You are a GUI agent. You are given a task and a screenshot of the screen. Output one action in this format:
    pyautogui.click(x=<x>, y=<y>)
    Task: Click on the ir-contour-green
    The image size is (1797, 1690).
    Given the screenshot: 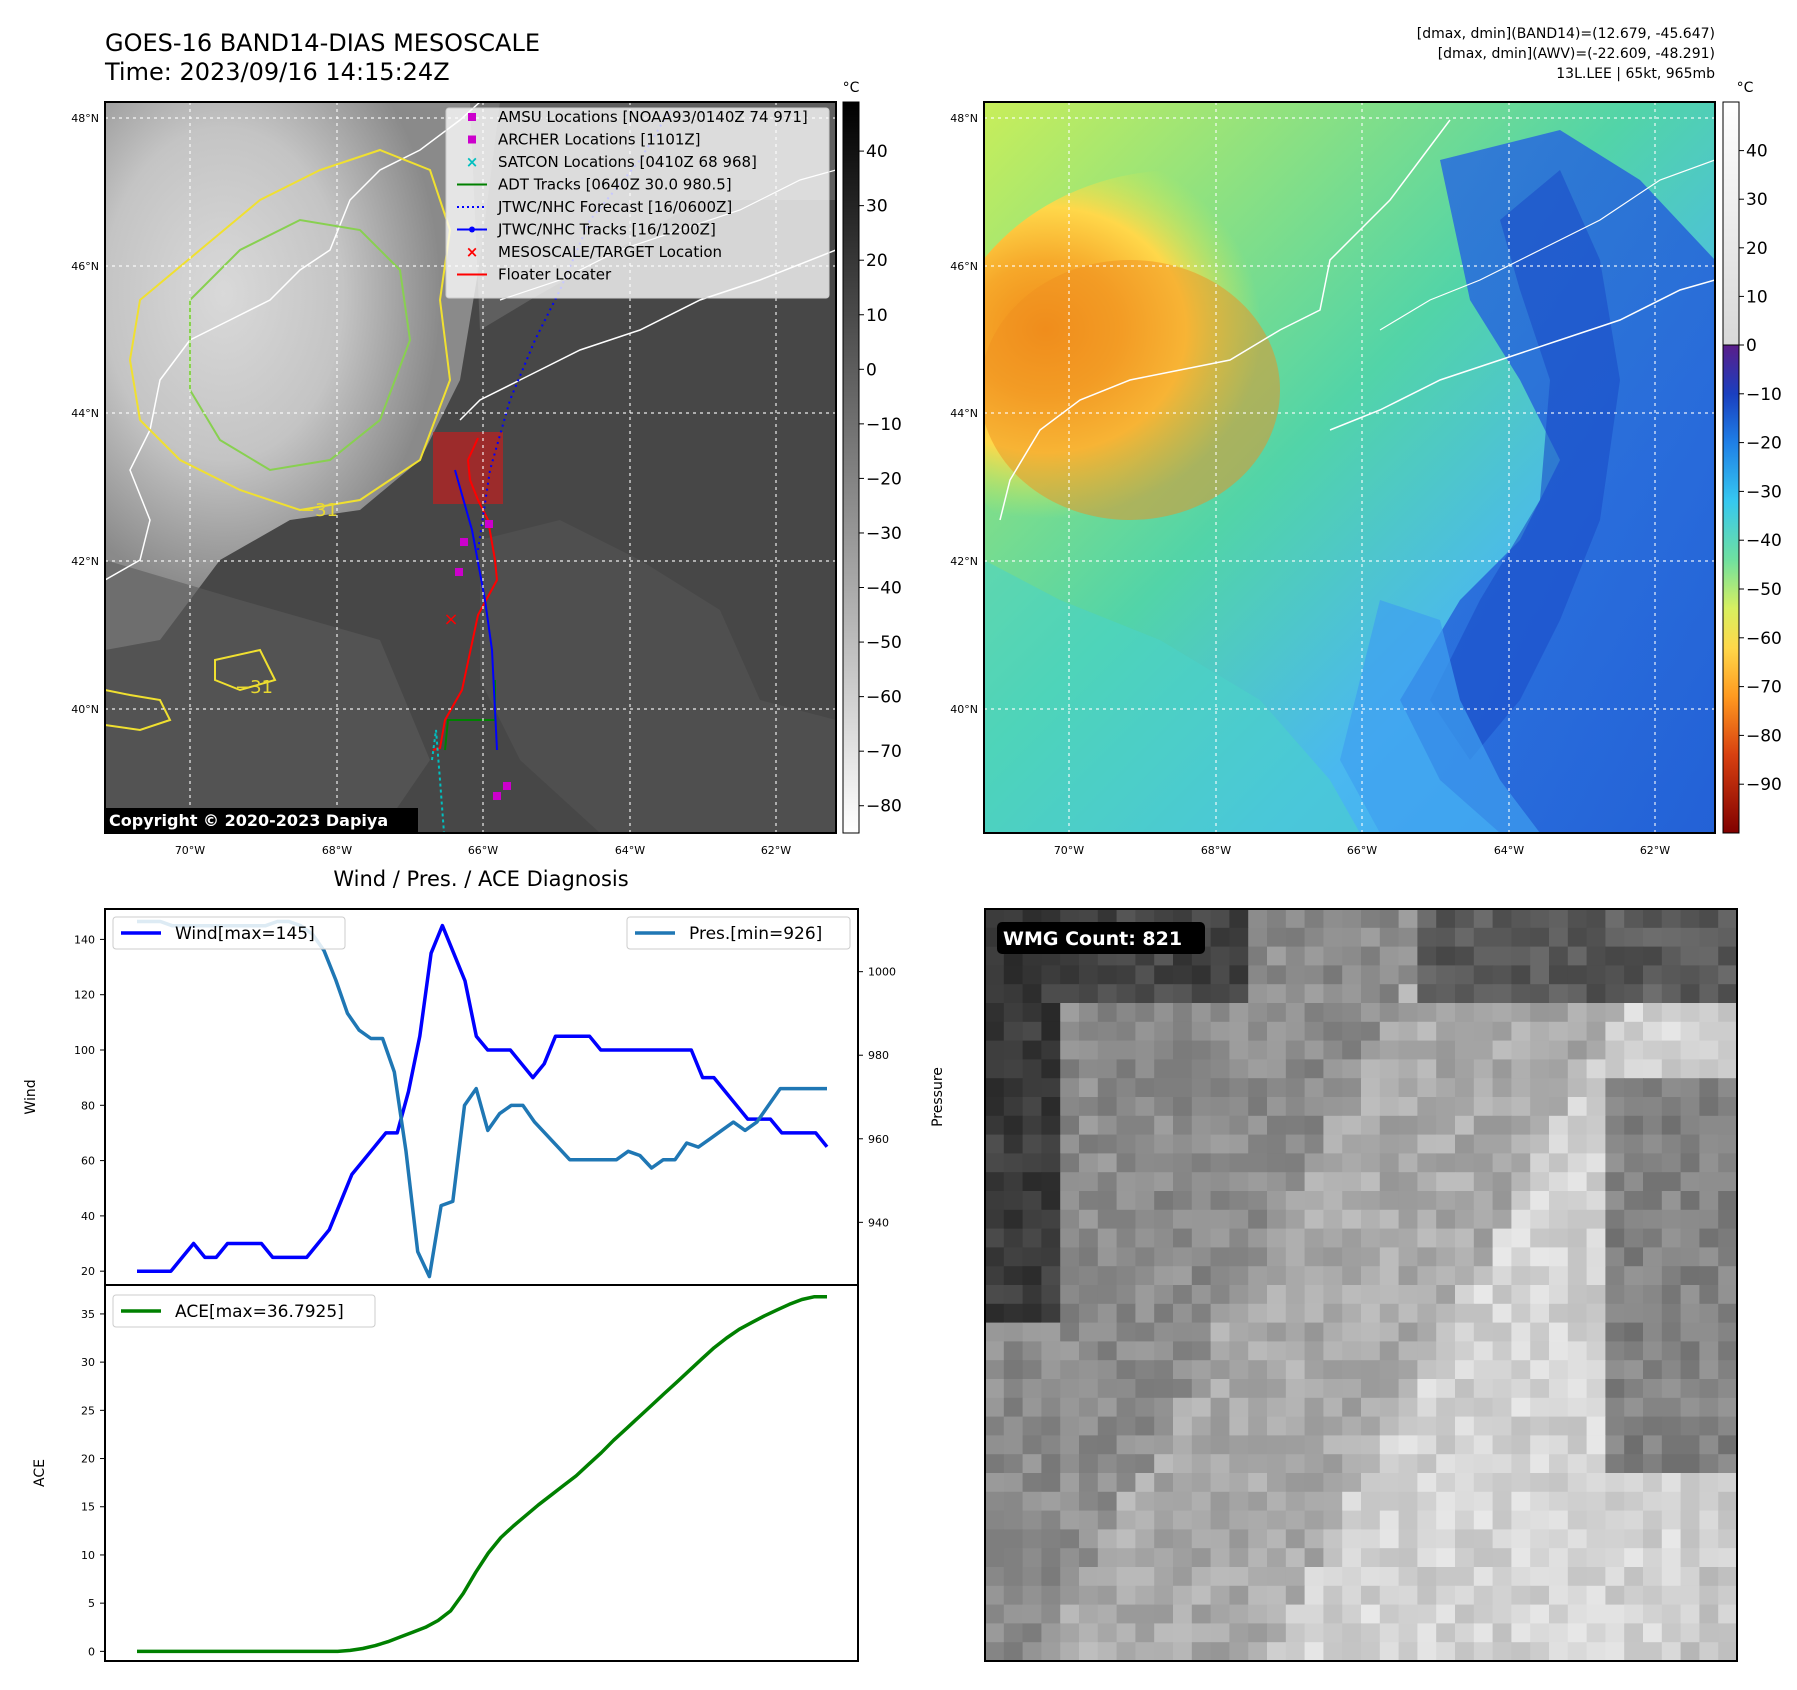 What is the action you would take?
    pyautogui.click(x=300, y=345)
    